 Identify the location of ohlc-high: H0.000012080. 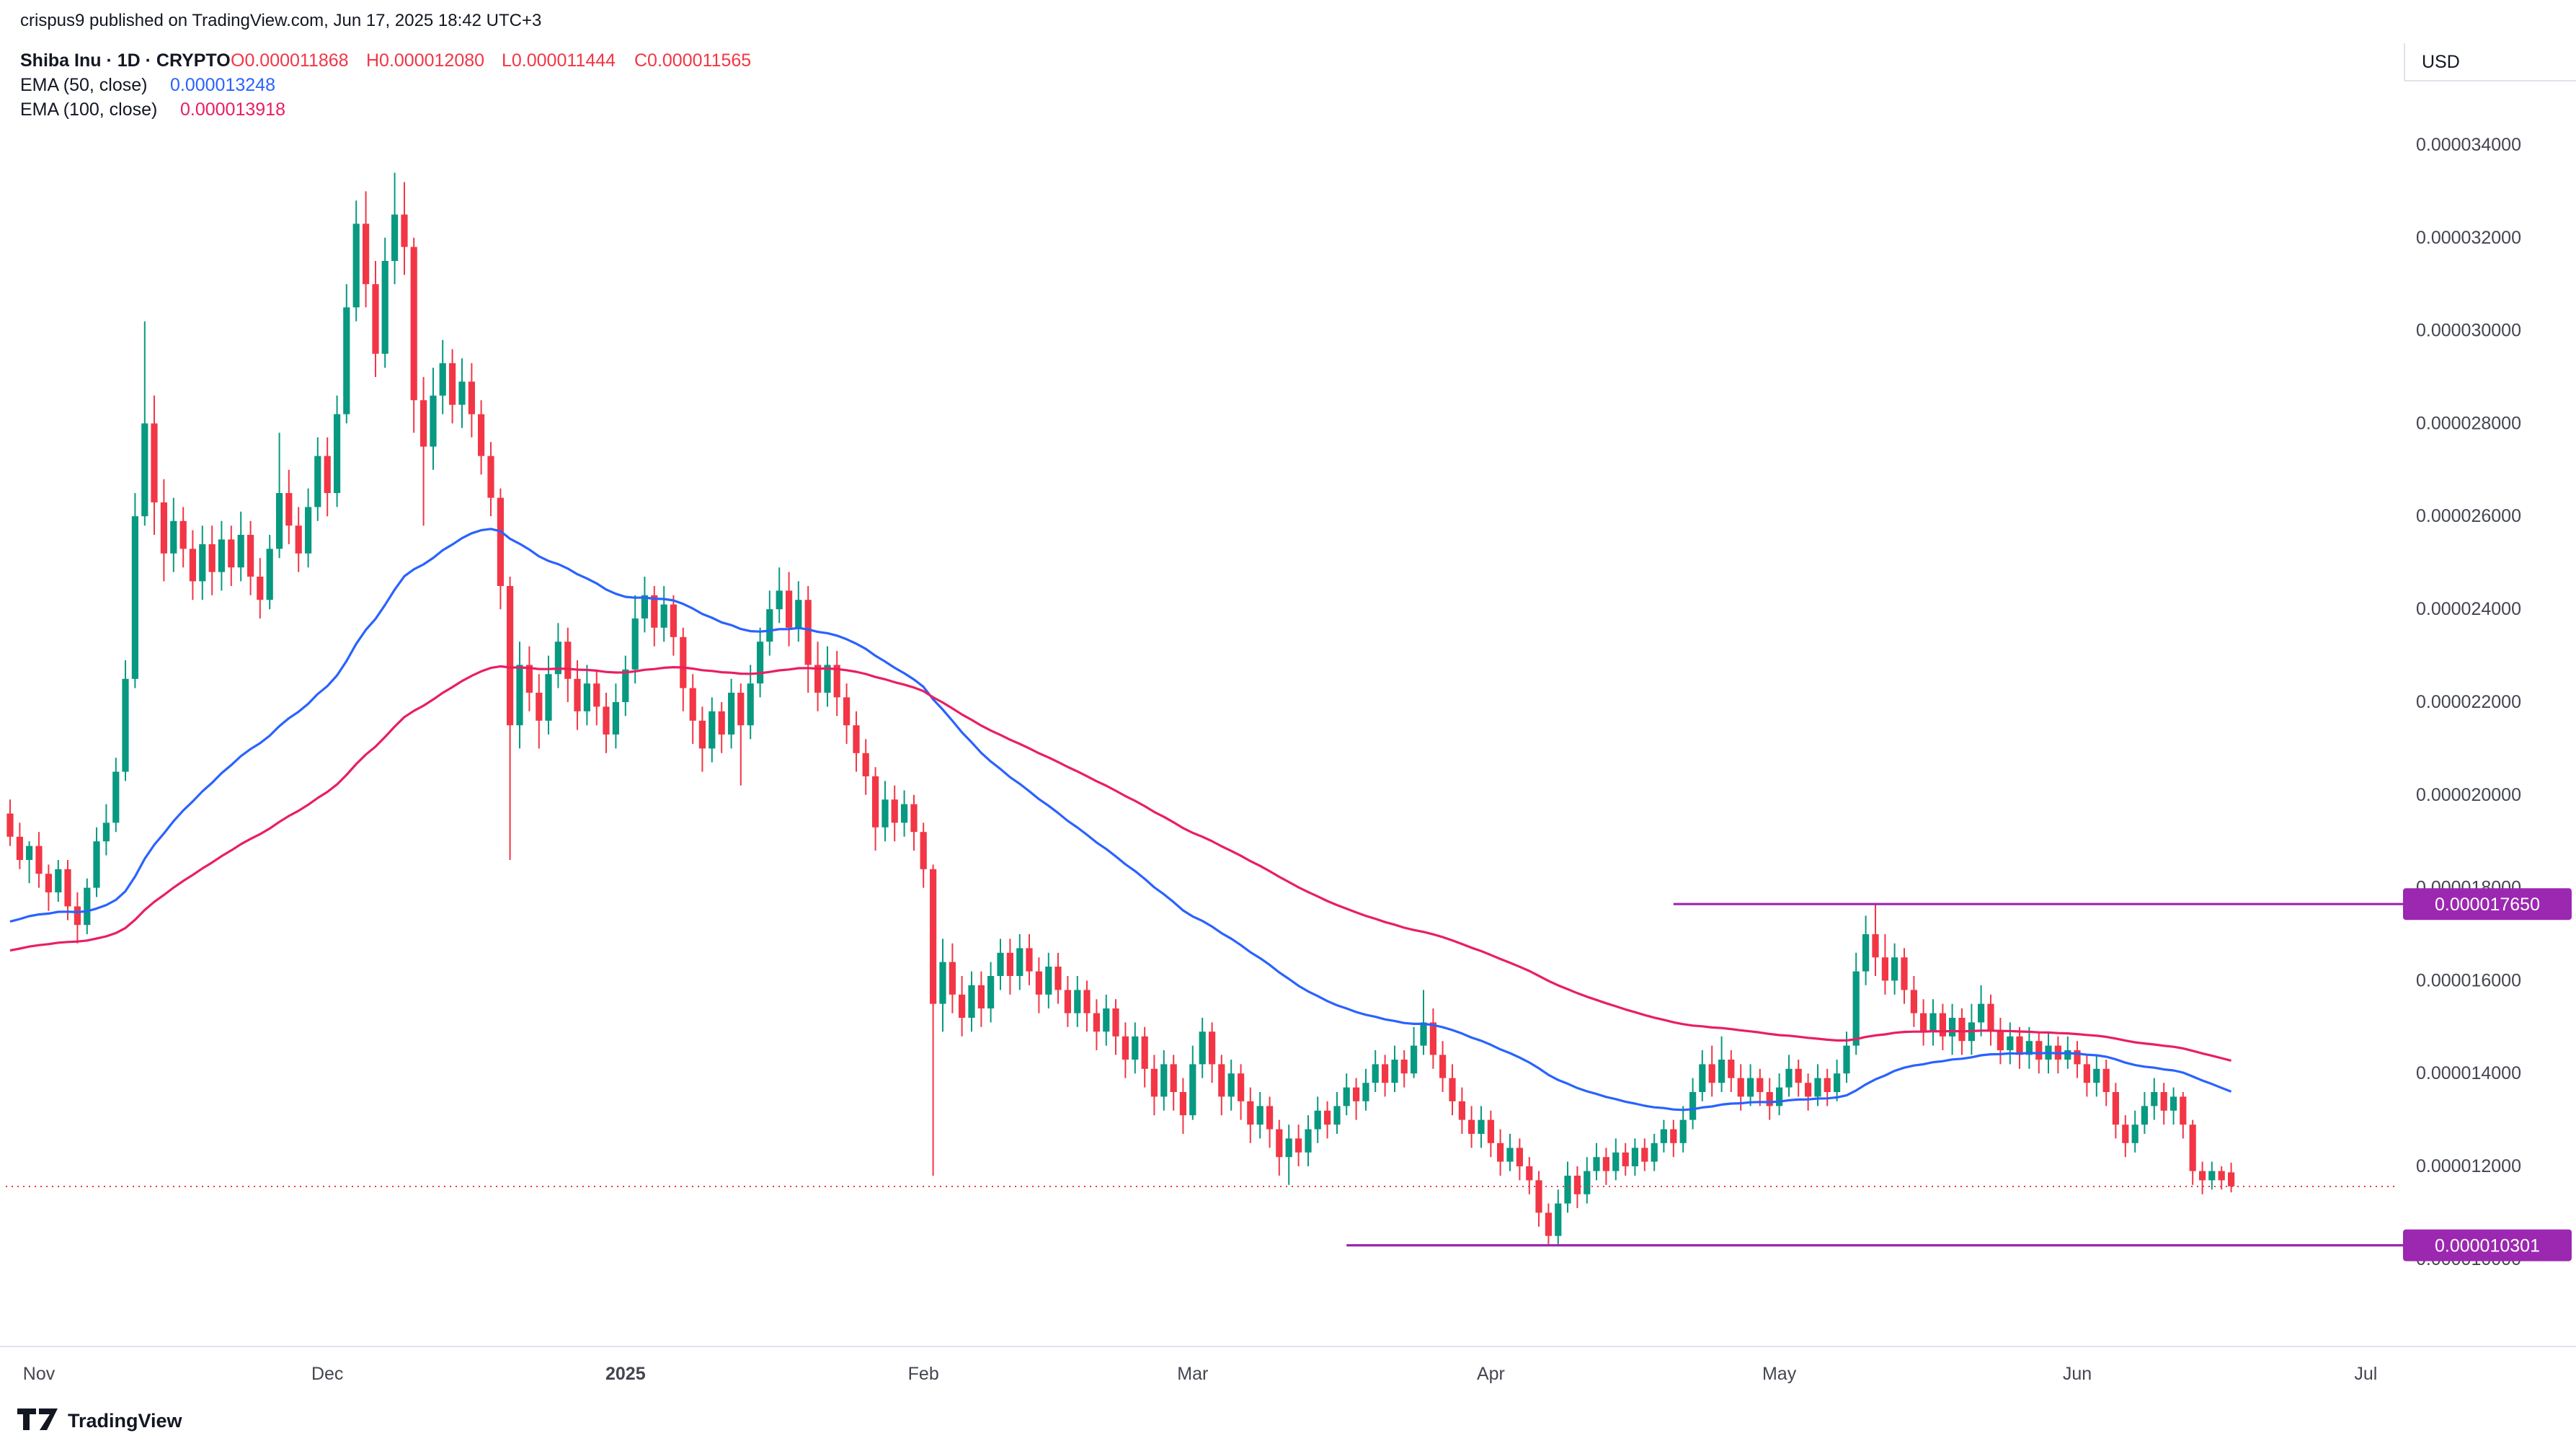
(425, 60).